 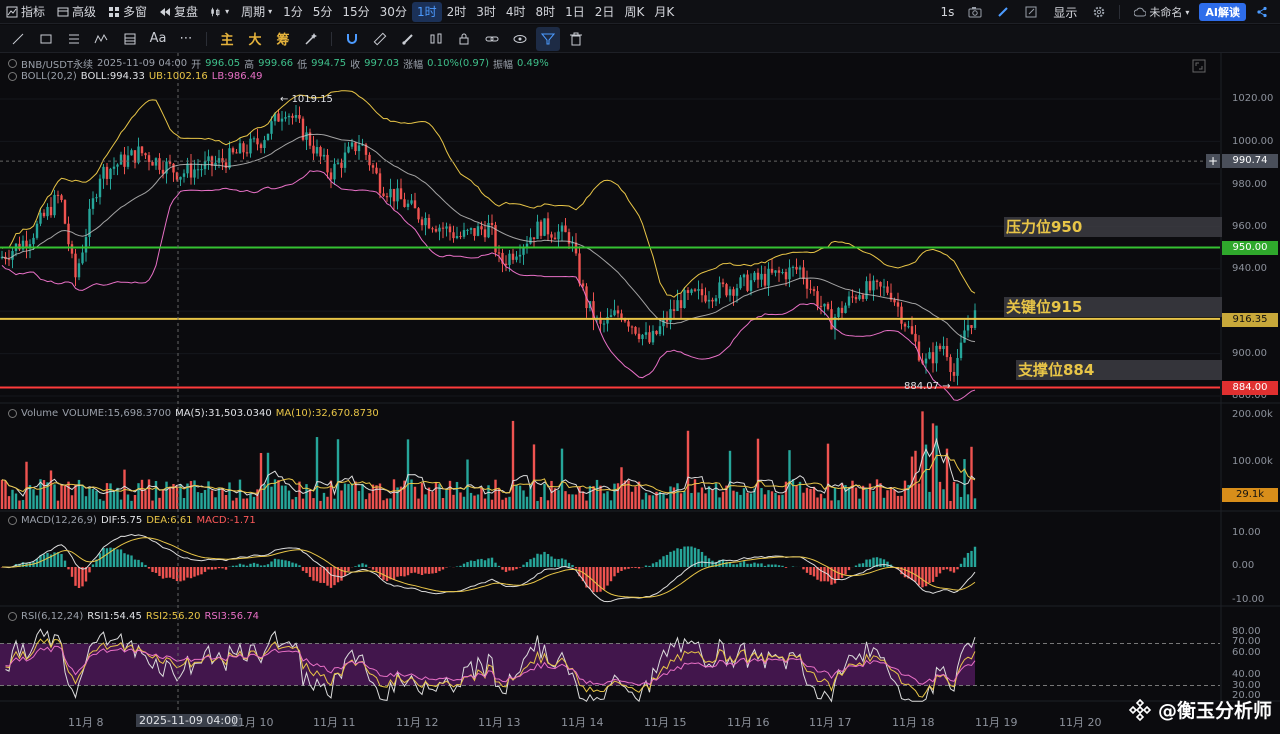 What do you see at coordinates (1031, 12) in the screenshot?
I see `edit-icon` at bounding box center [1031, 12].